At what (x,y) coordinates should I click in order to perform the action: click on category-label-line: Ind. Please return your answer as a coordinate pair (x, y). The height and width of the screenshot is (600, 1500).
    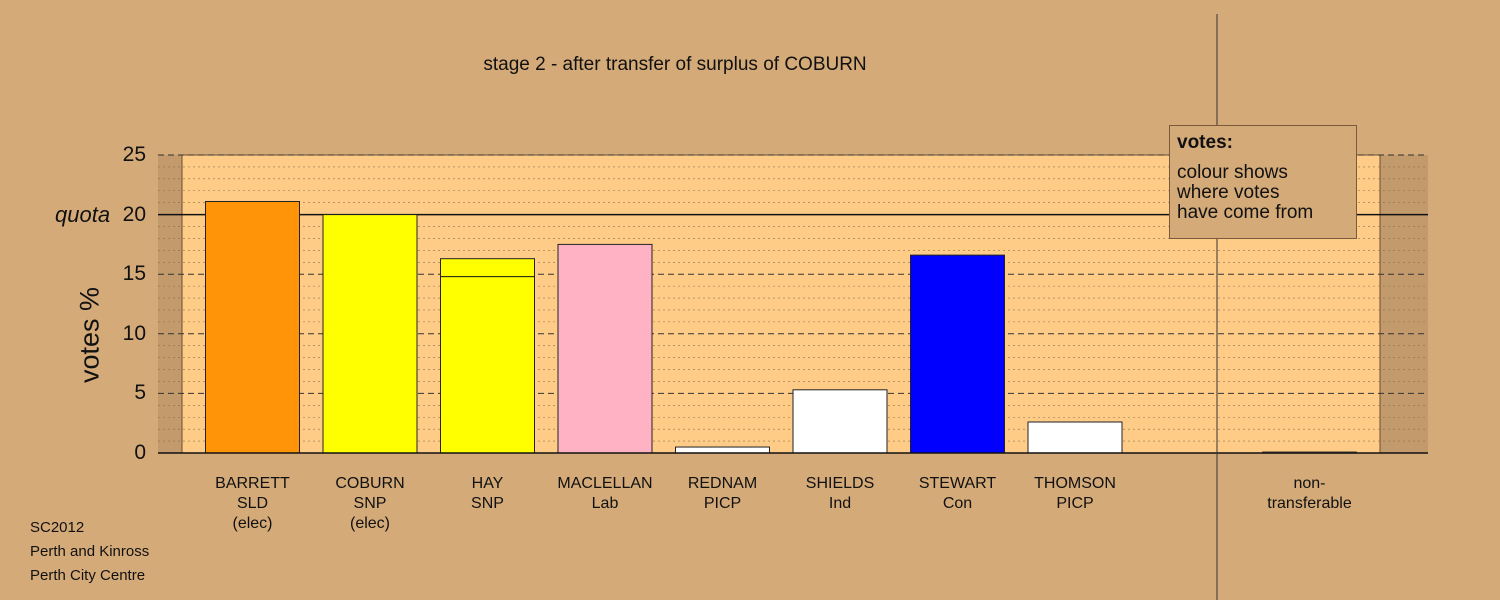
    Looking at the image, I should click on (840, 503).